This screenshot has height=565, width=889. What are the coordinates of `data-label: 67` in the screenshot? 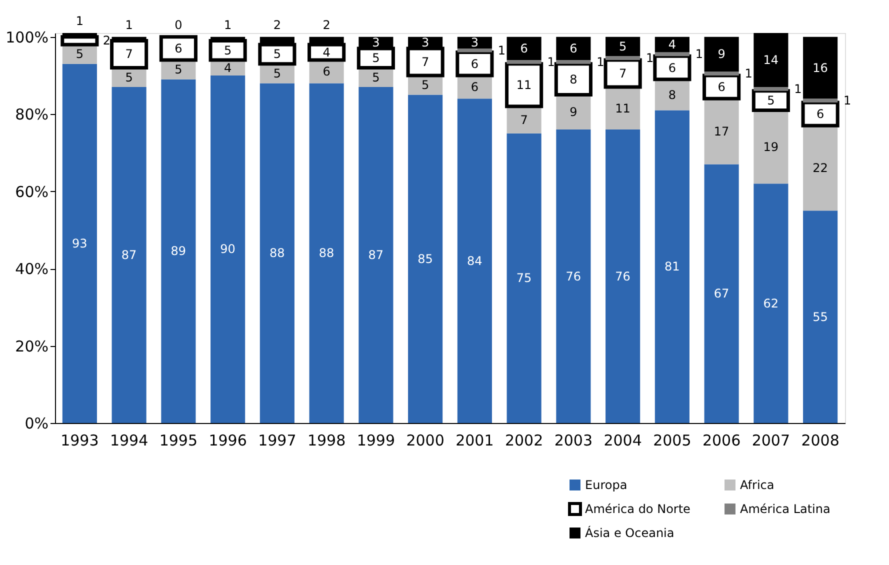 It's located at (722, 293).